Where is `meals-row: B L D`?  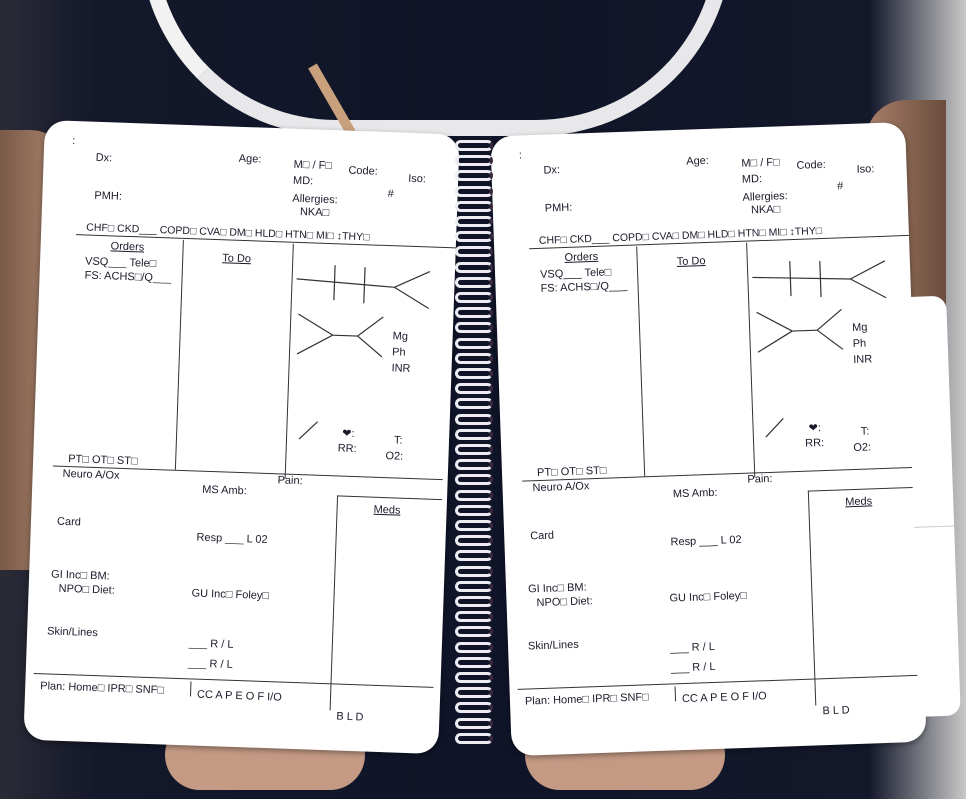
meals-row: B L D is located at coordinates (836, 711).